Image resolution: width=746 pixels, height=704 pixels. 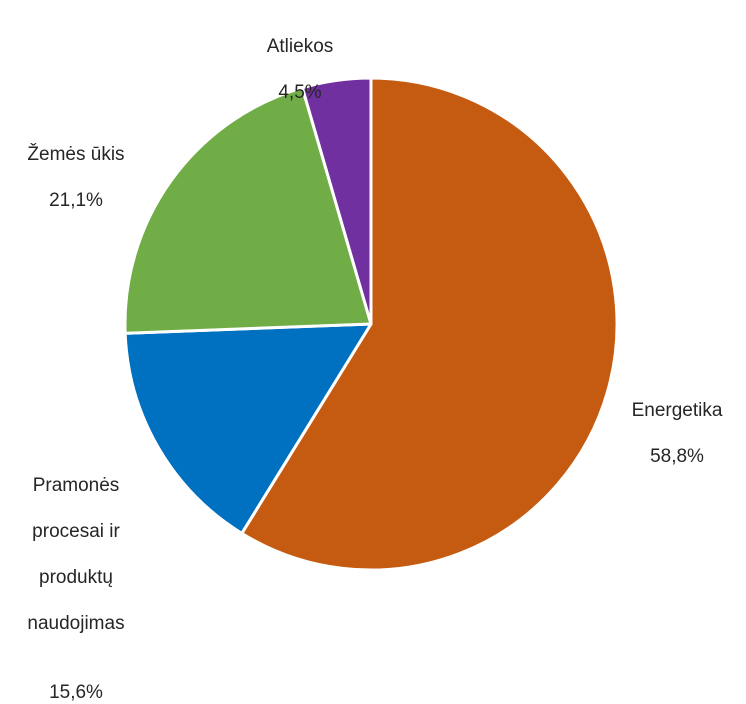 I want to click on label-energetika-value: 58,8%, so click(x=677, y=456).